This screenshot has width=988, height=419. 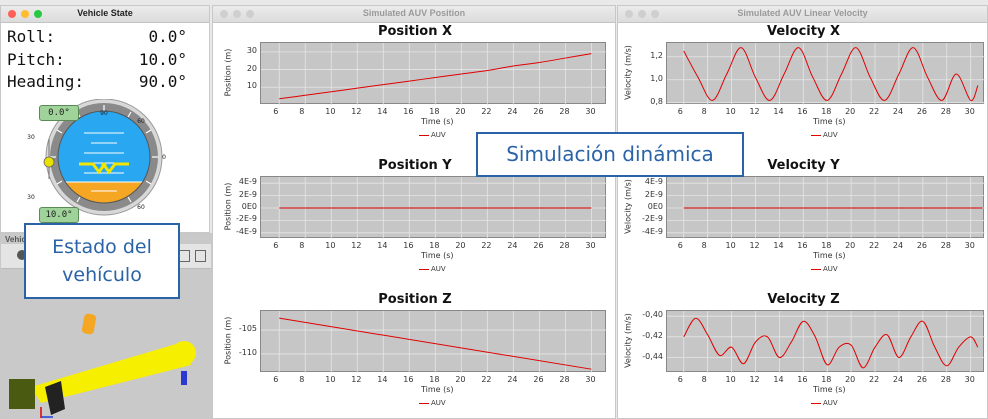 What do you see at coordinates (184, 256) in the screenshot?
I see `view-toggle-icon` at bounding box center [184, 256].